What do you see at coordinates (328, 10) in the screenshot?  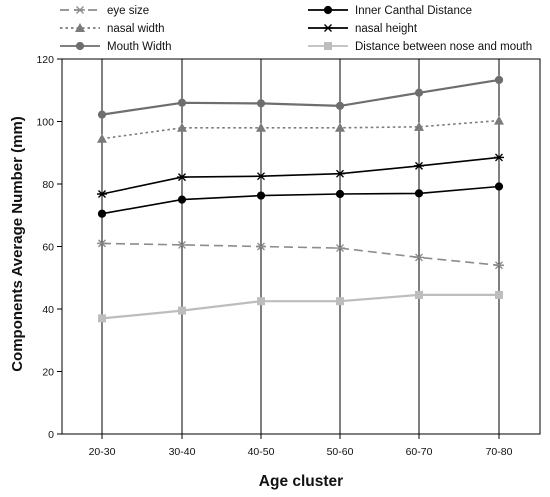 I see `legend-marker-inner-canthal-distance` at bounding box center [328, 10].